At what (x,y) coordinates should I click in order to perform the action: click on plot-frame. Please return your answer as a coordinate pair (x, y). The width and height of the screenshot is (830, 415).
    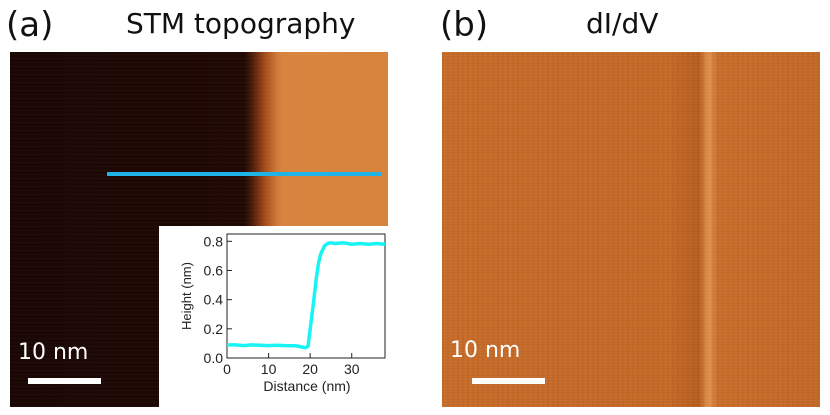
    Looking at the image, I should click on (306, 296).